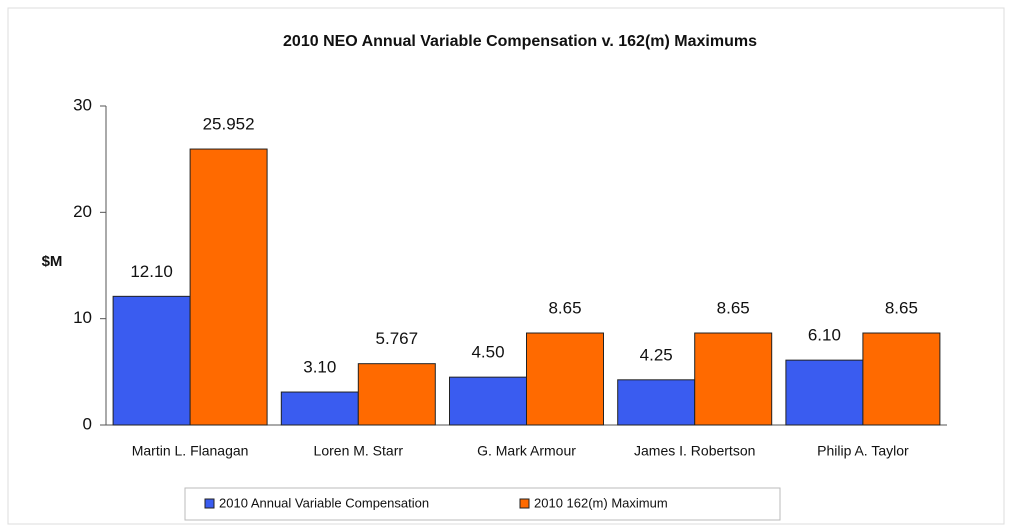  Describe the element at coordinates (526, 451) in the screenshot. I see `x-tick-label: G. Mark Armour` at that location.